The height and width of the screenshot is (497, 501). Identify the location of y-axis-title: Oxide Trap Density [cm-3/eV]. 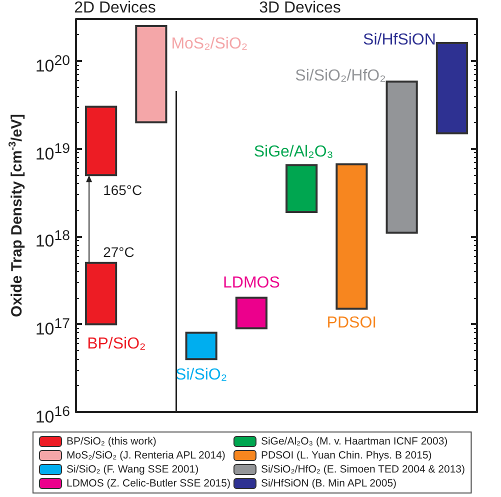
(17, 216).